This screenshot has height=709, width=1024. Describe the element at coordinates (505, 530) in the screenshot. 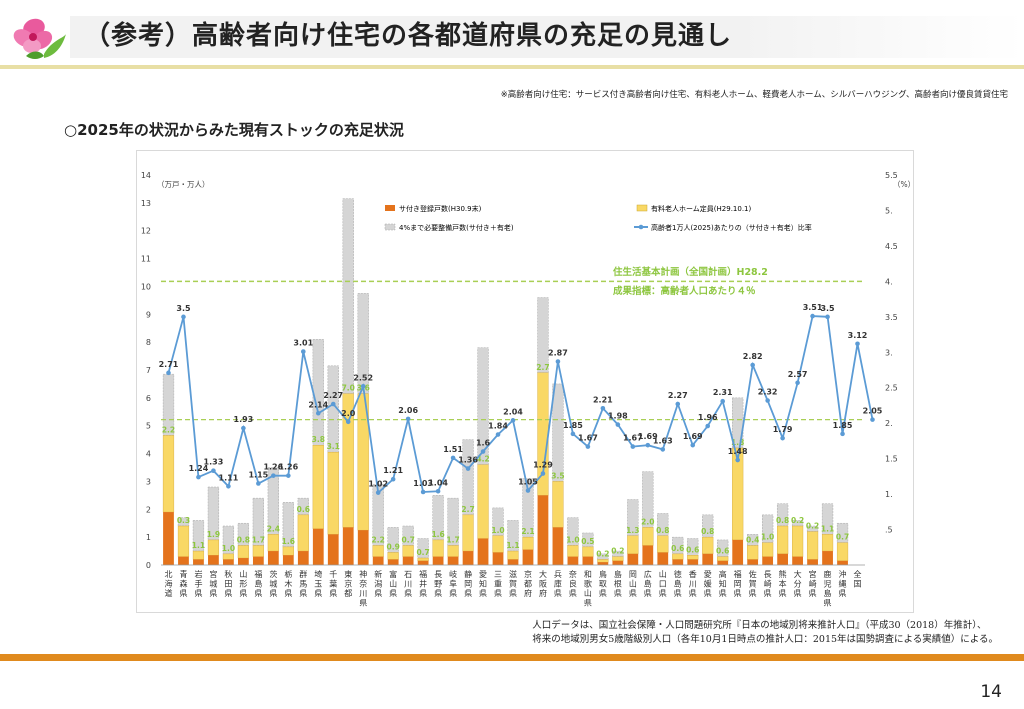

I see `sakou-bars` at that location.